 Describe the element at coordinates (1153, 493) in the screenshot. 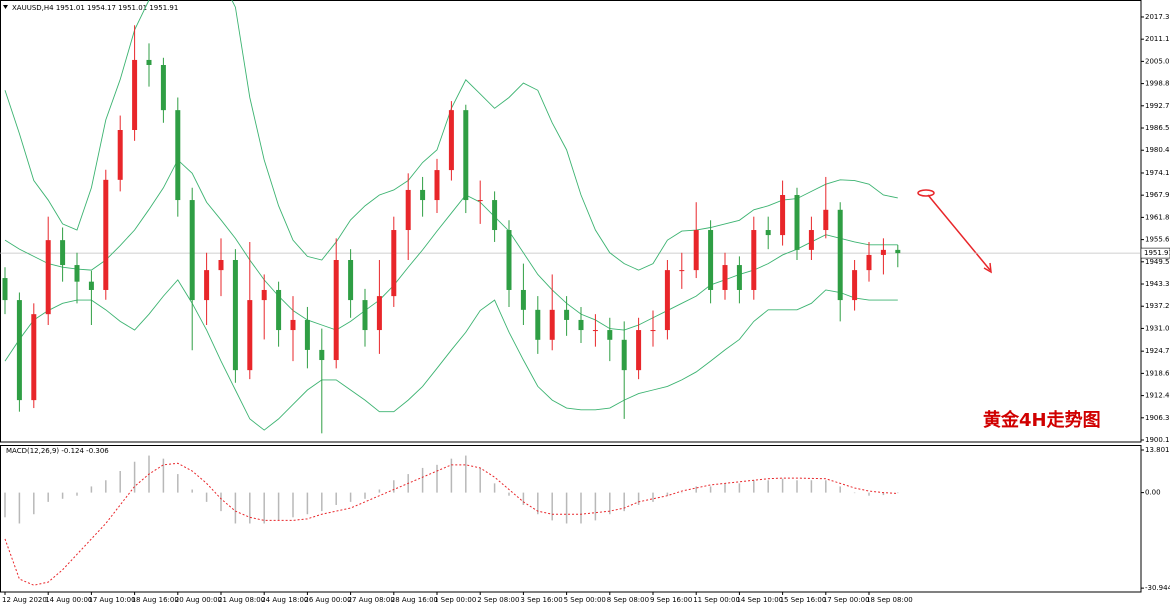

I see `y-tick-label: 0.00` at that location.